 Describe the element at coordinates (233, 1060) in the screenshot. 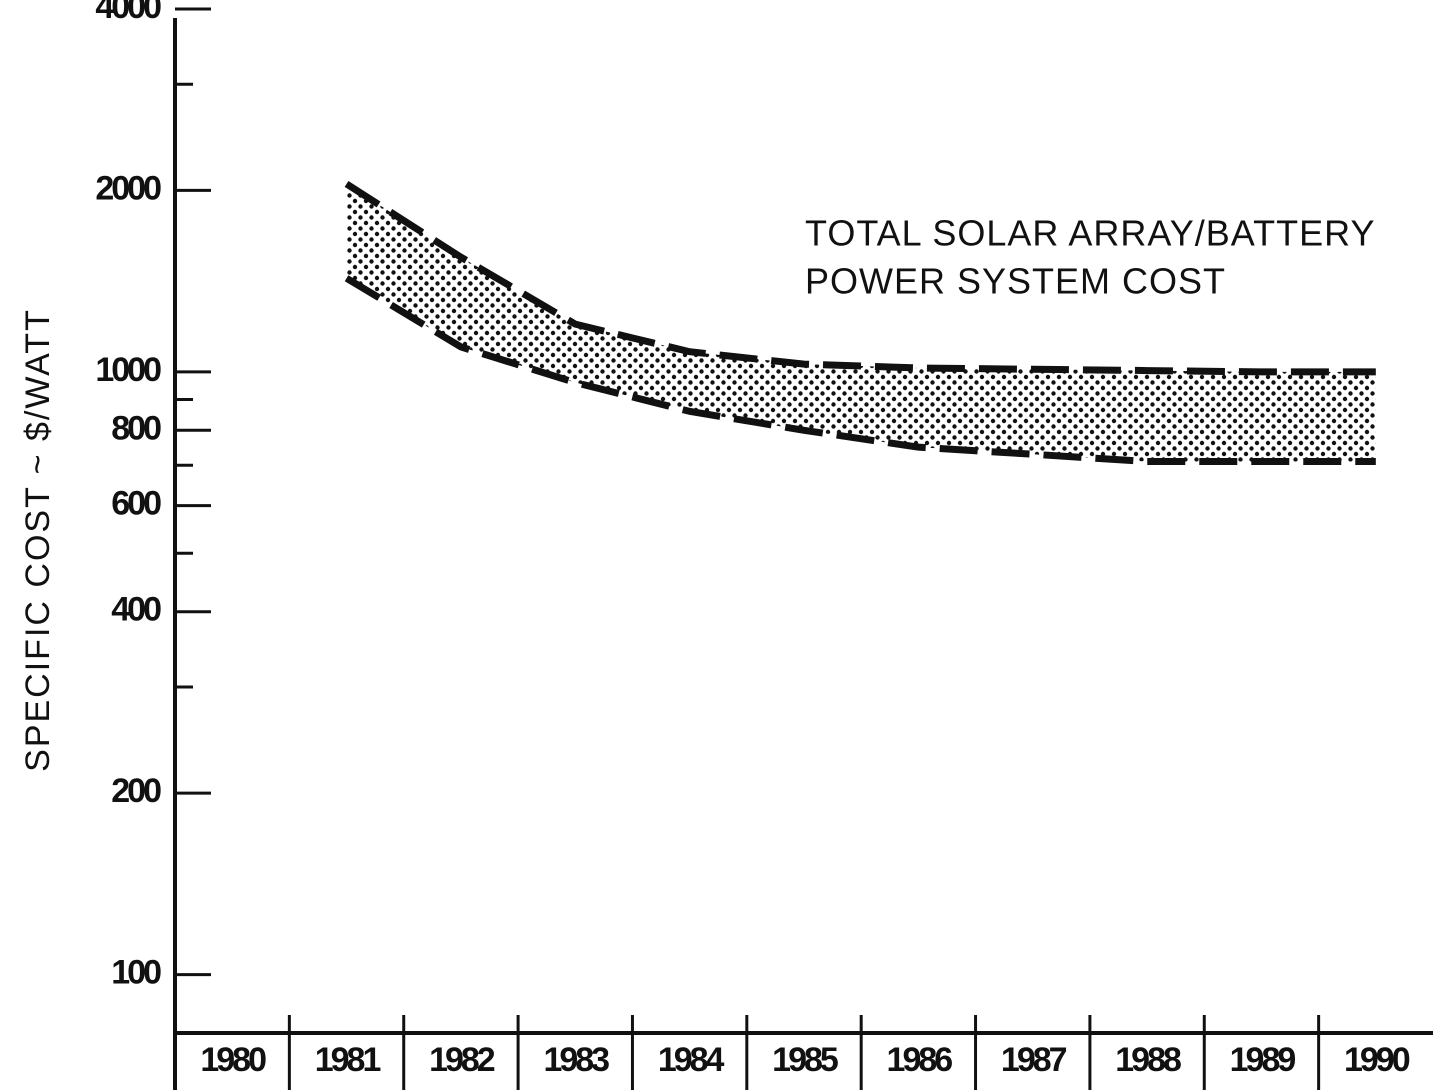

I see `x-tick-label: 1980` at that location.